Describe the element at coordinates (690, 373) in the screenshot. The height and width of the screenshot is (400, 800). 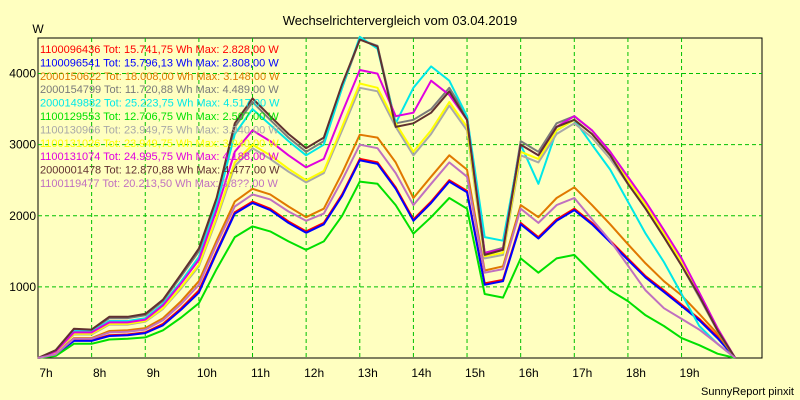
I see `x-tick-label: 19h` at that location.